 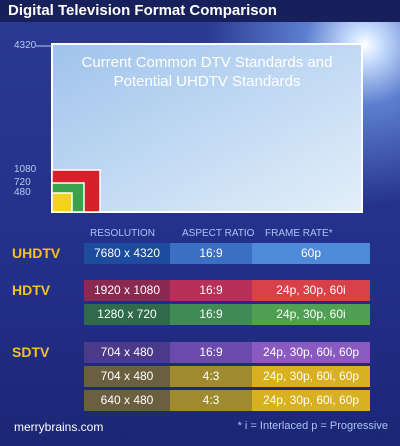 I want to click on diagram-caption: Potential UHDTV Standards, so click(x=207, y=81).